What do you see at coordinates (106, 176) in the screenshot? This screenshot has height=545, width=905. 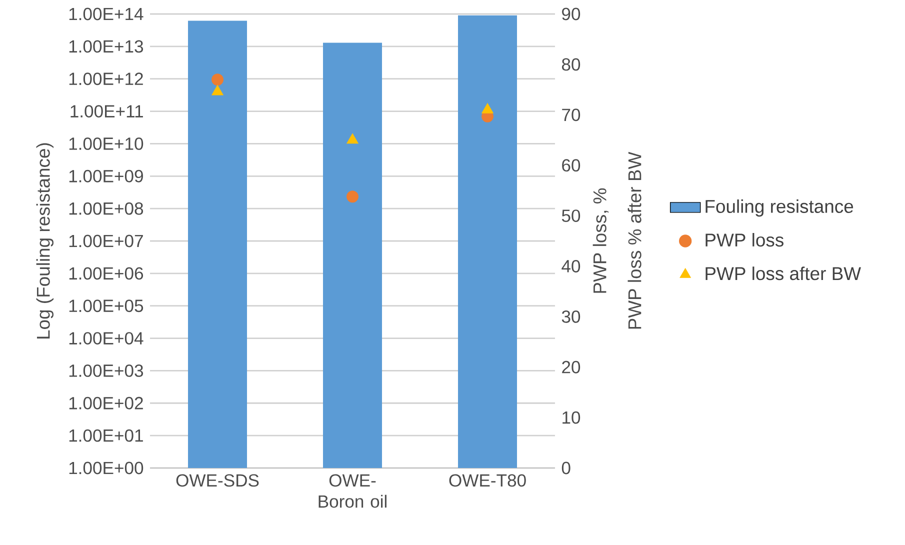 I see `y-tick-label: 1.00E+09` at bounding box center [106, 176].